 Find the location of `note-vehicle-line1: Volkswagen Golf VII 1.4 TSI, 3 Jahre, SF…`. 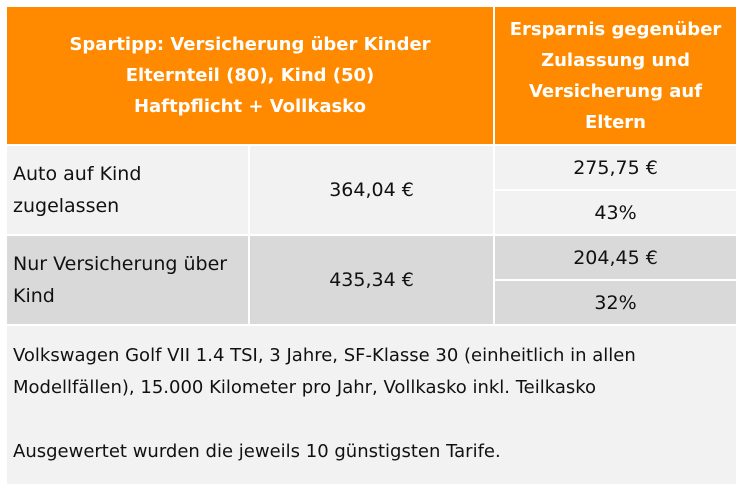

note-vehicle-line1: Volkswagen Golf VII 1.4 TSI, 3 Jahre, SF… is located at coordinates (324, 355).